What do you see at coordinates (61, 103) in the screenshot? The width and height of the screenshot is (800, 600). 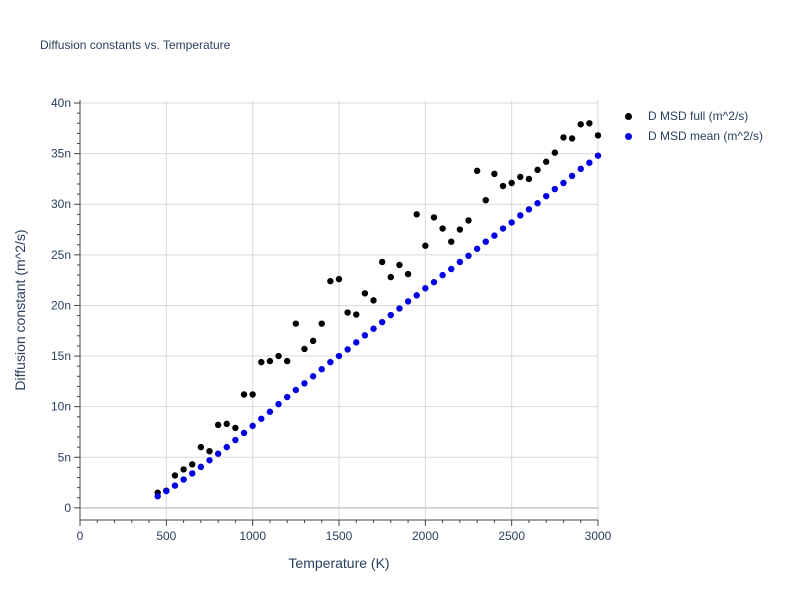 I see `y-tick-label: 40n` at bounding box center [61, 103].